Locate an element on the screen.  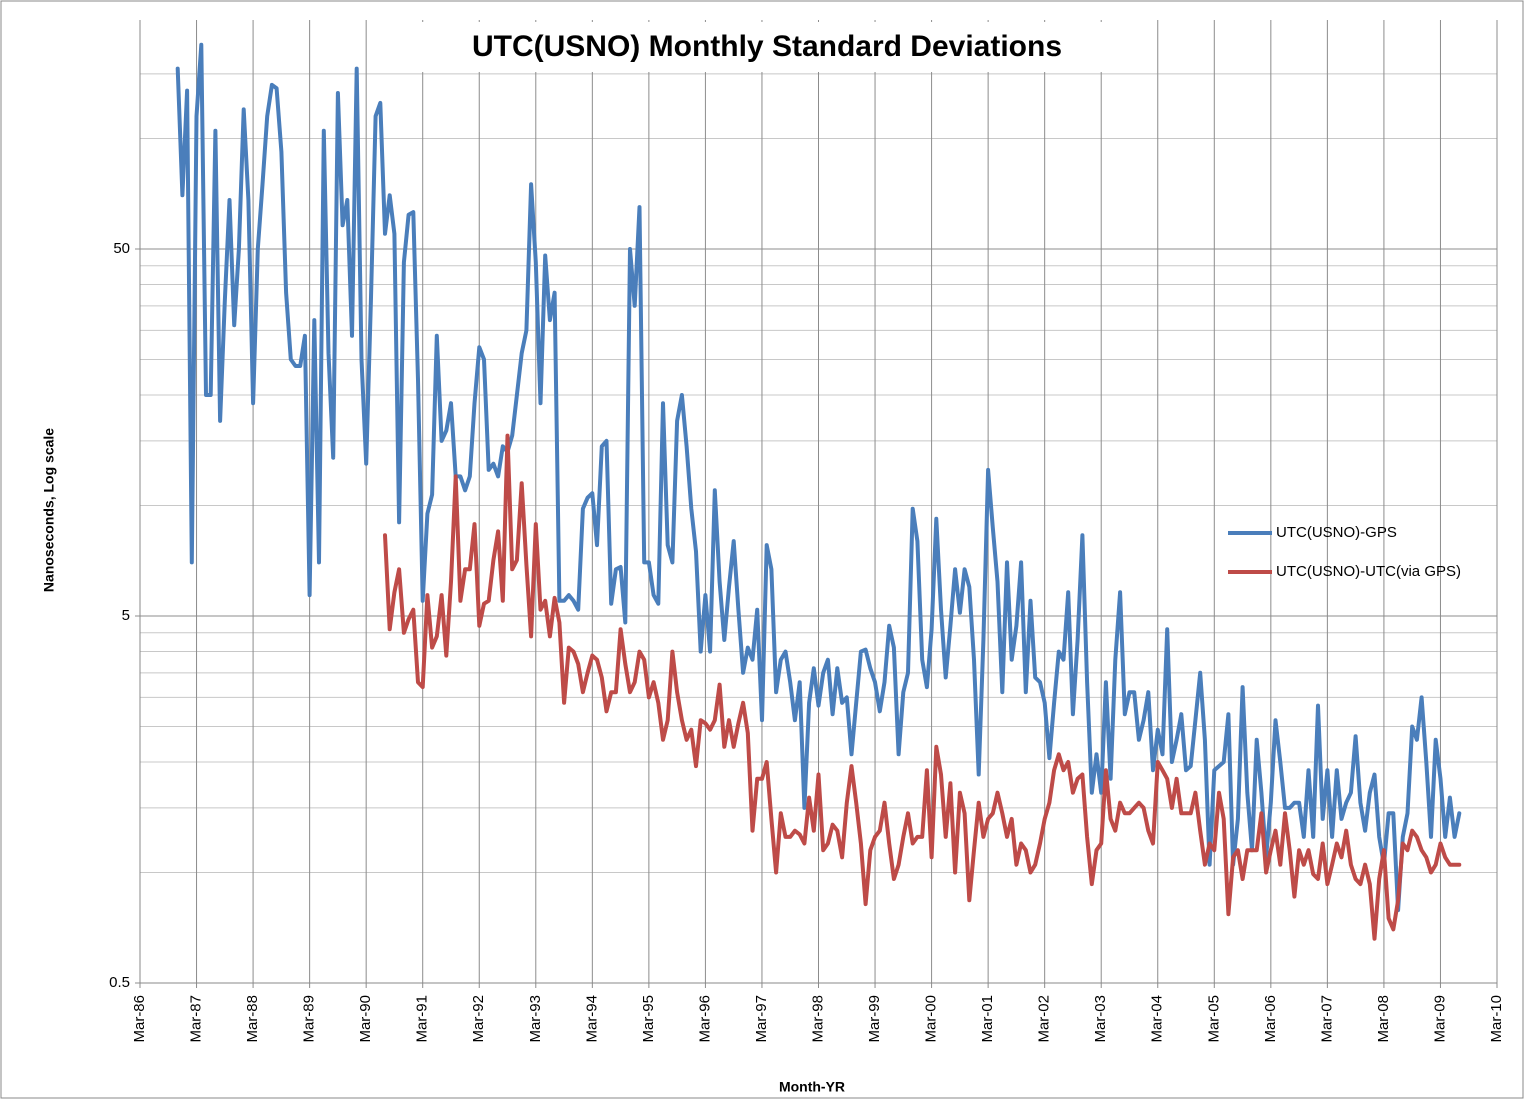
x-axis-title: Month-YR is located at coordinates (812, 1087).